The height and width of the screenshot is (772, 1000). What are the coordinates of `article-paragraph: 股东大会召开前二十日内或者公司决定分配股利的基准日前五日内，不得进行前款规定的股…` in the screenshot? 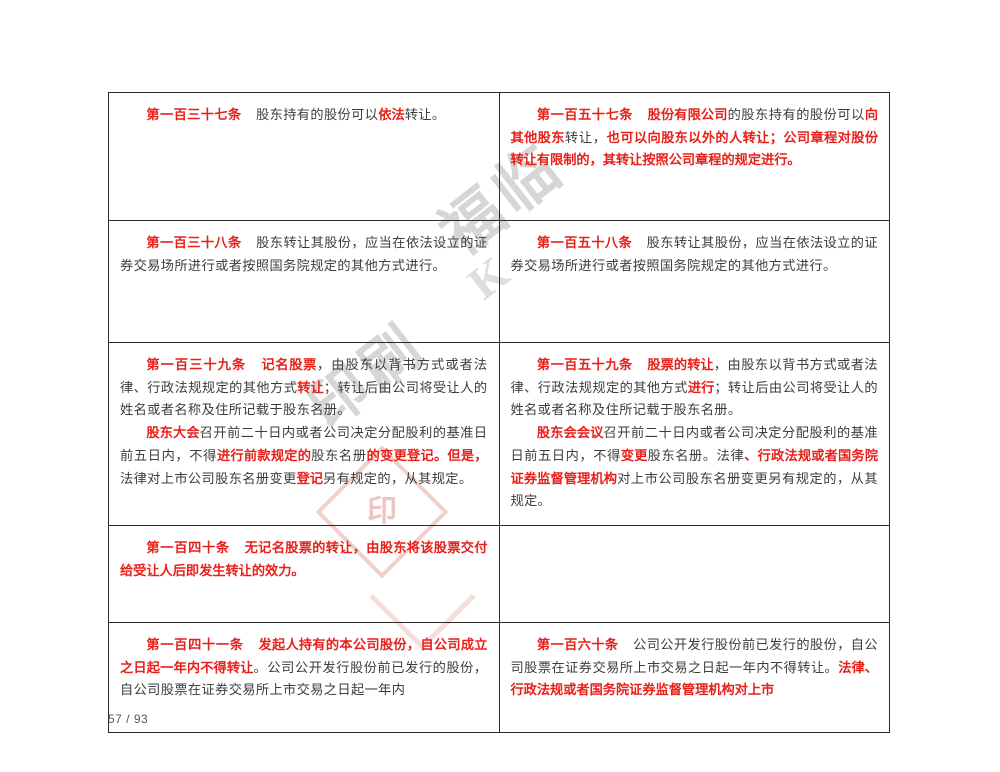 It's located at (304, 456).